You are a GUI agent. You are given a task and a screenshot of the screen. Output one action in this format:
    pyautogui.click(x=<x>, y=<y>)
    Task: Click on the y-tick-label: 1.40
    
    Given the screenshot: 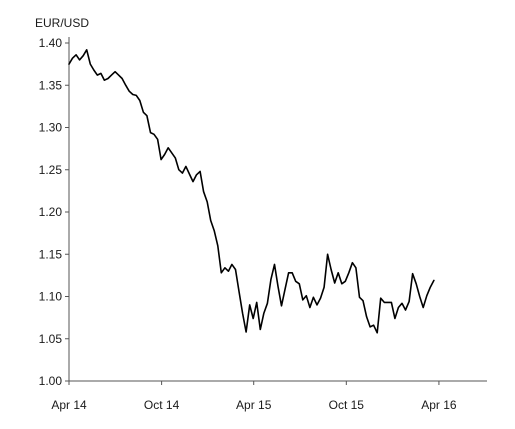 What is the action you would take?
    pyautogui.click(x=51, y=43)
    